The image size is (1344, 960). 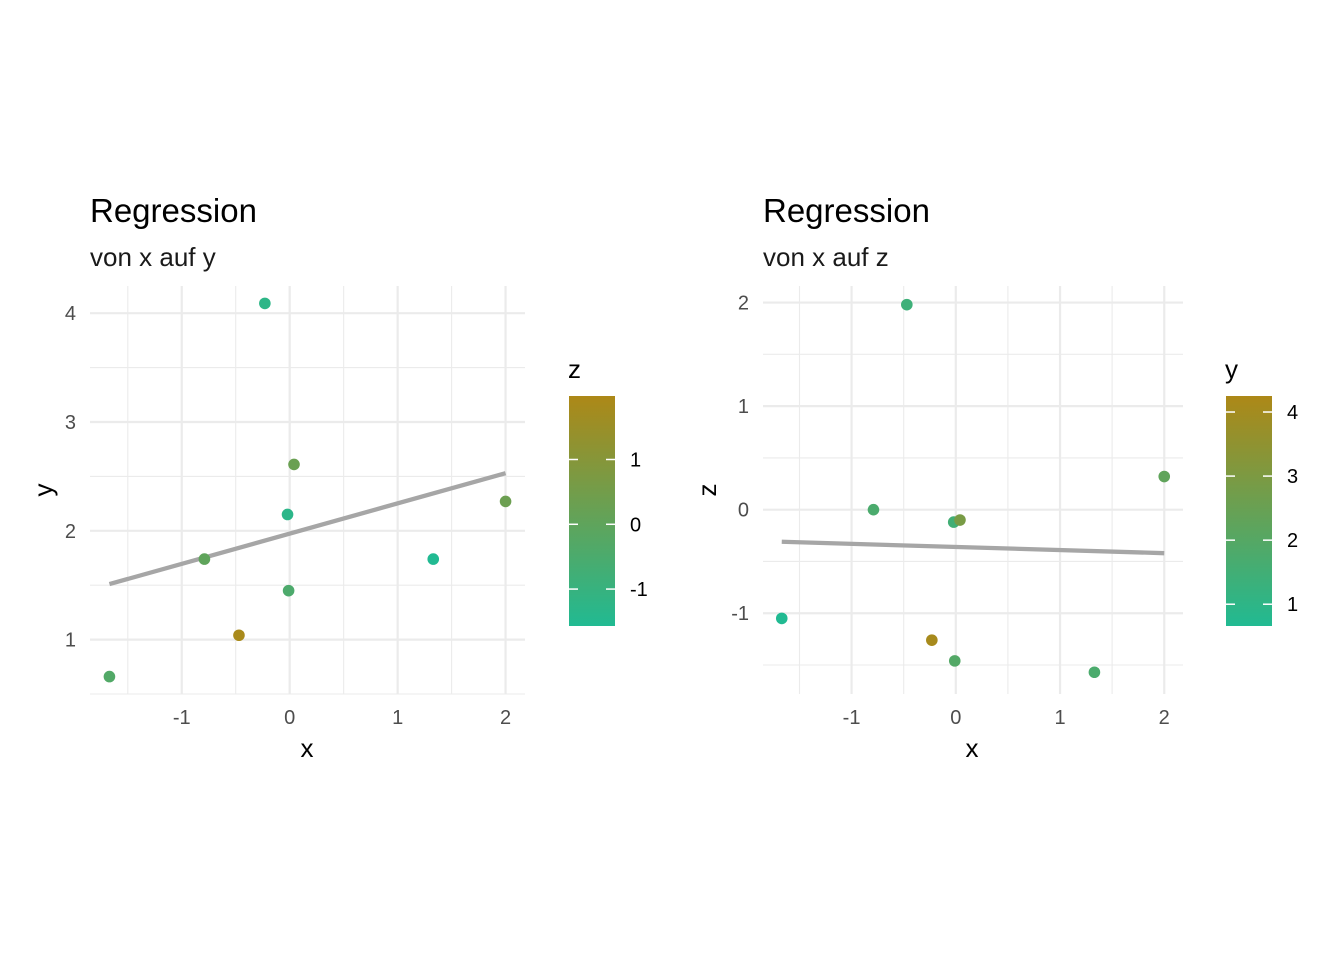 What do you see at coordinates (635, 525) in the screenshot?
I see `legend-tick-label: 0` at bounding box center [635, 525].